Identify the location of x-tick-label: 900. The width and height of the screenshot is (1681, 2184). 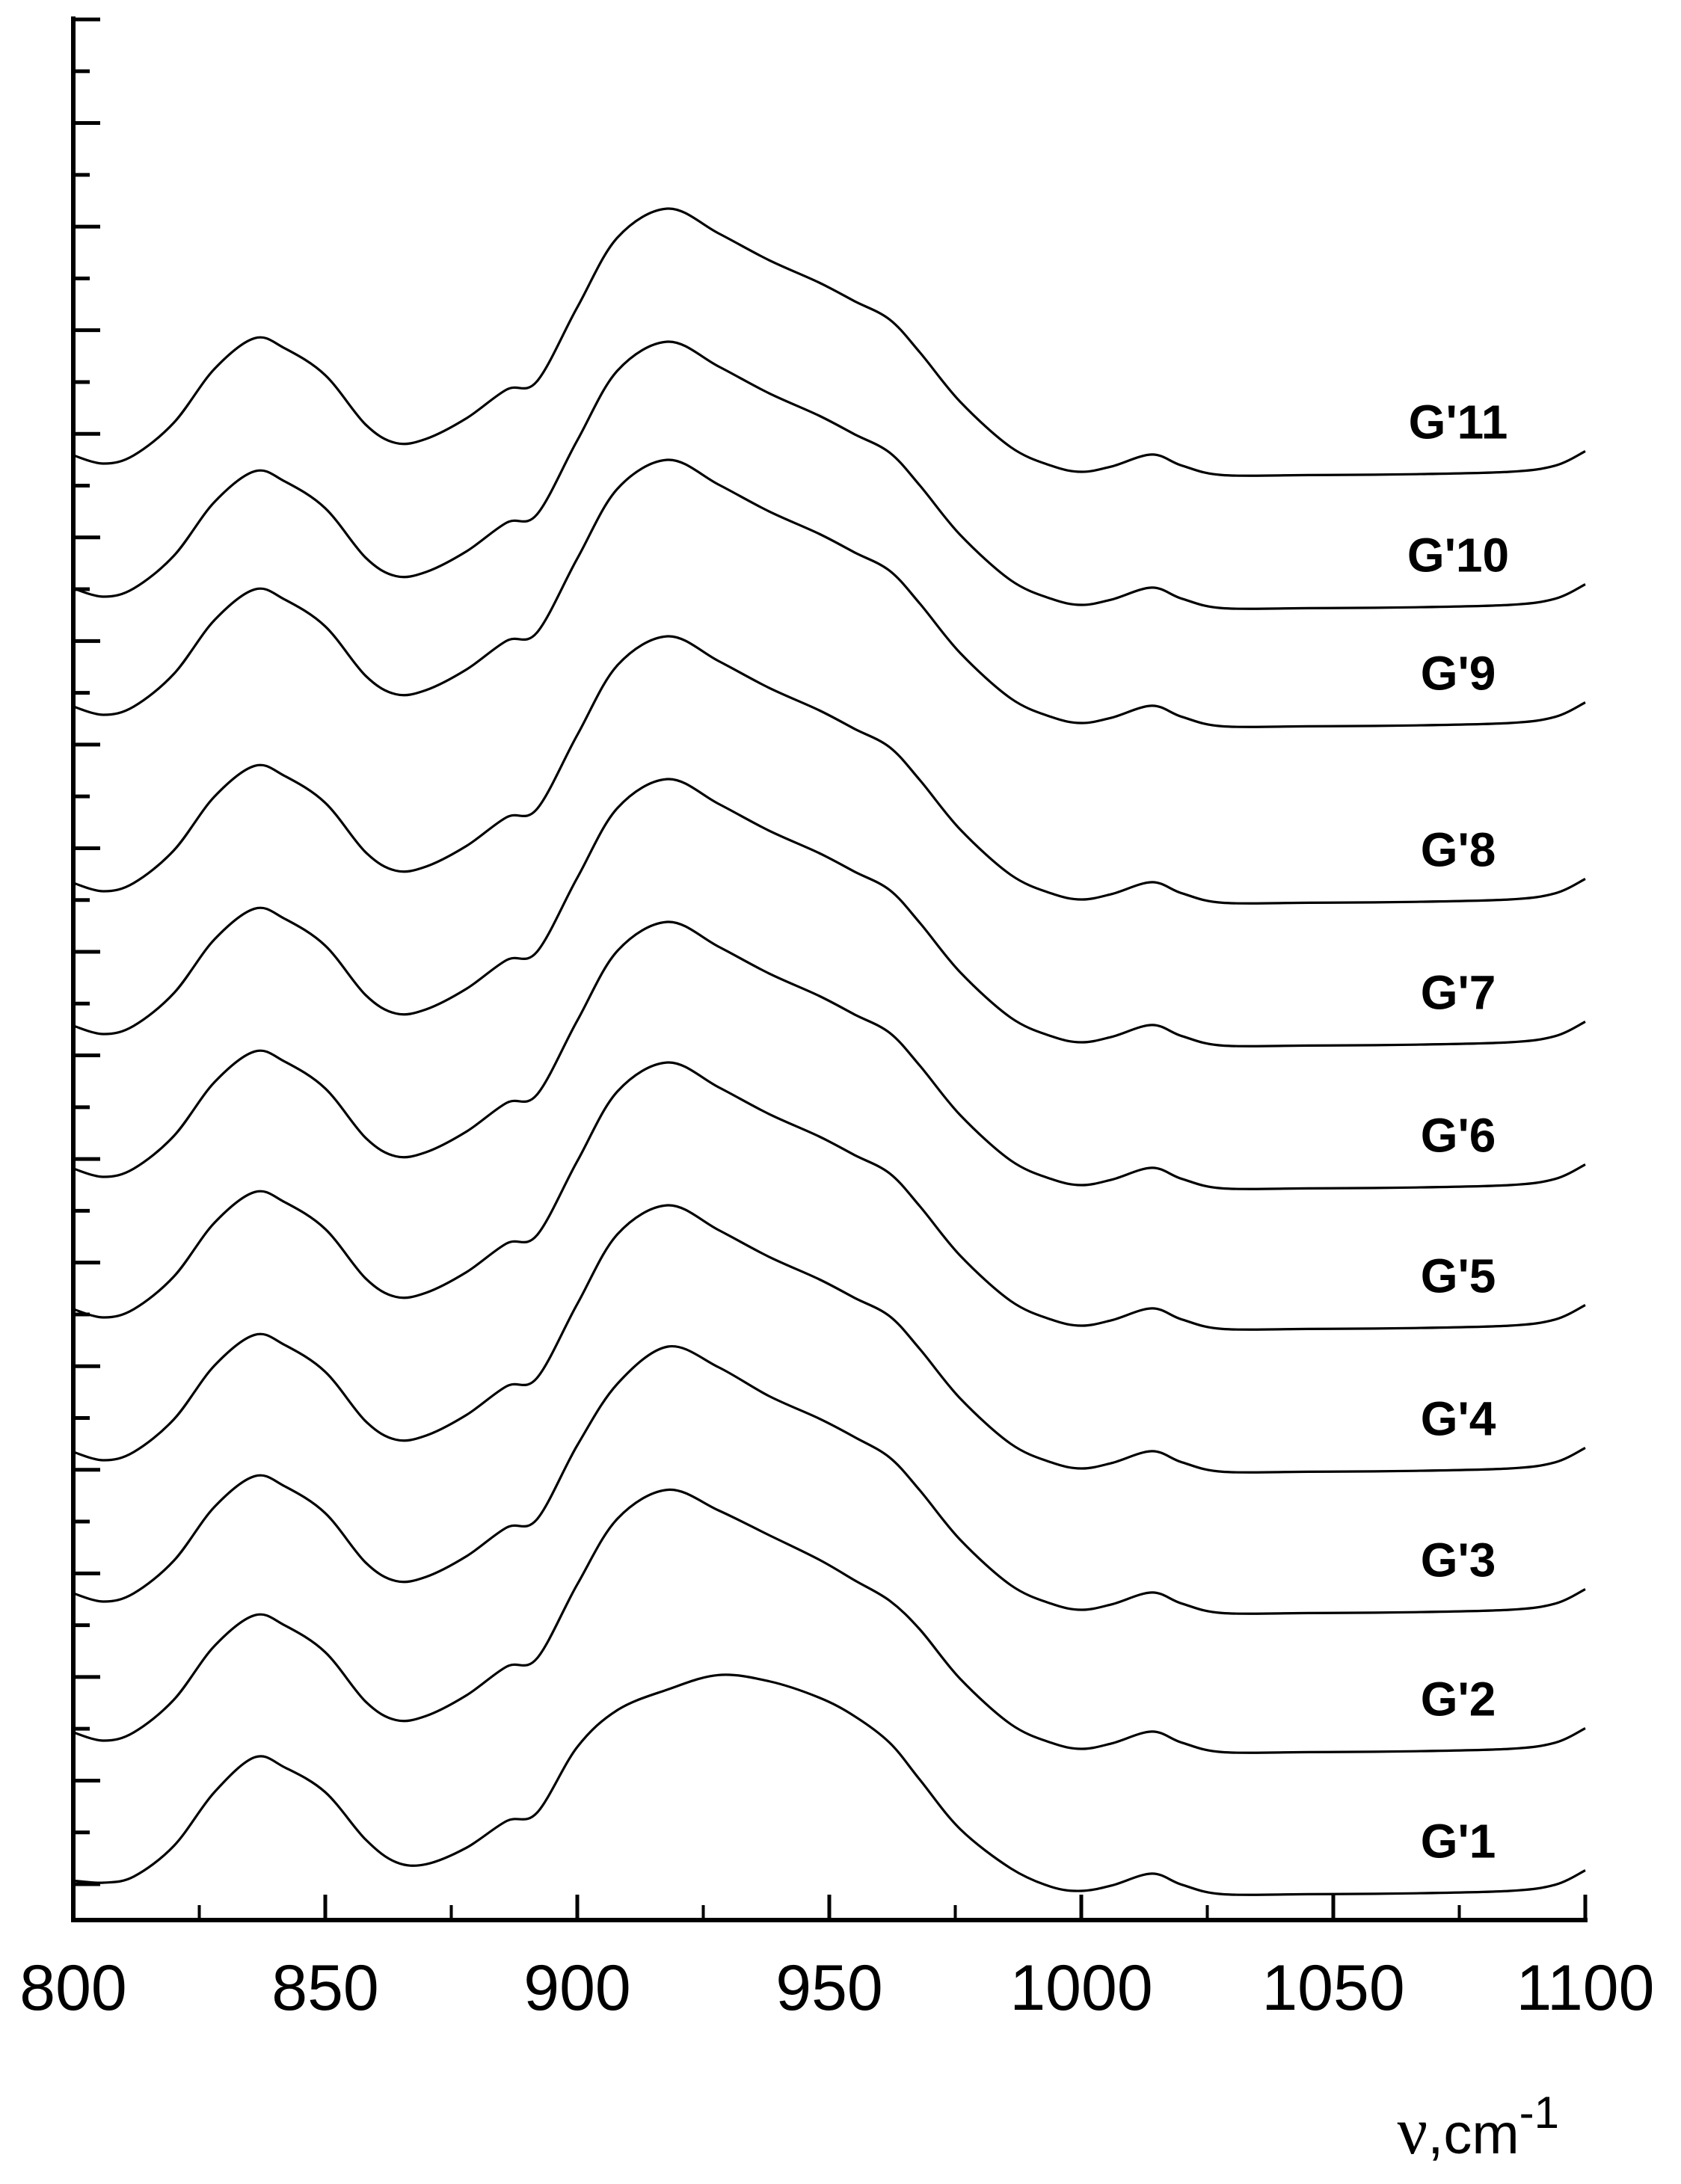
(577, 1988).